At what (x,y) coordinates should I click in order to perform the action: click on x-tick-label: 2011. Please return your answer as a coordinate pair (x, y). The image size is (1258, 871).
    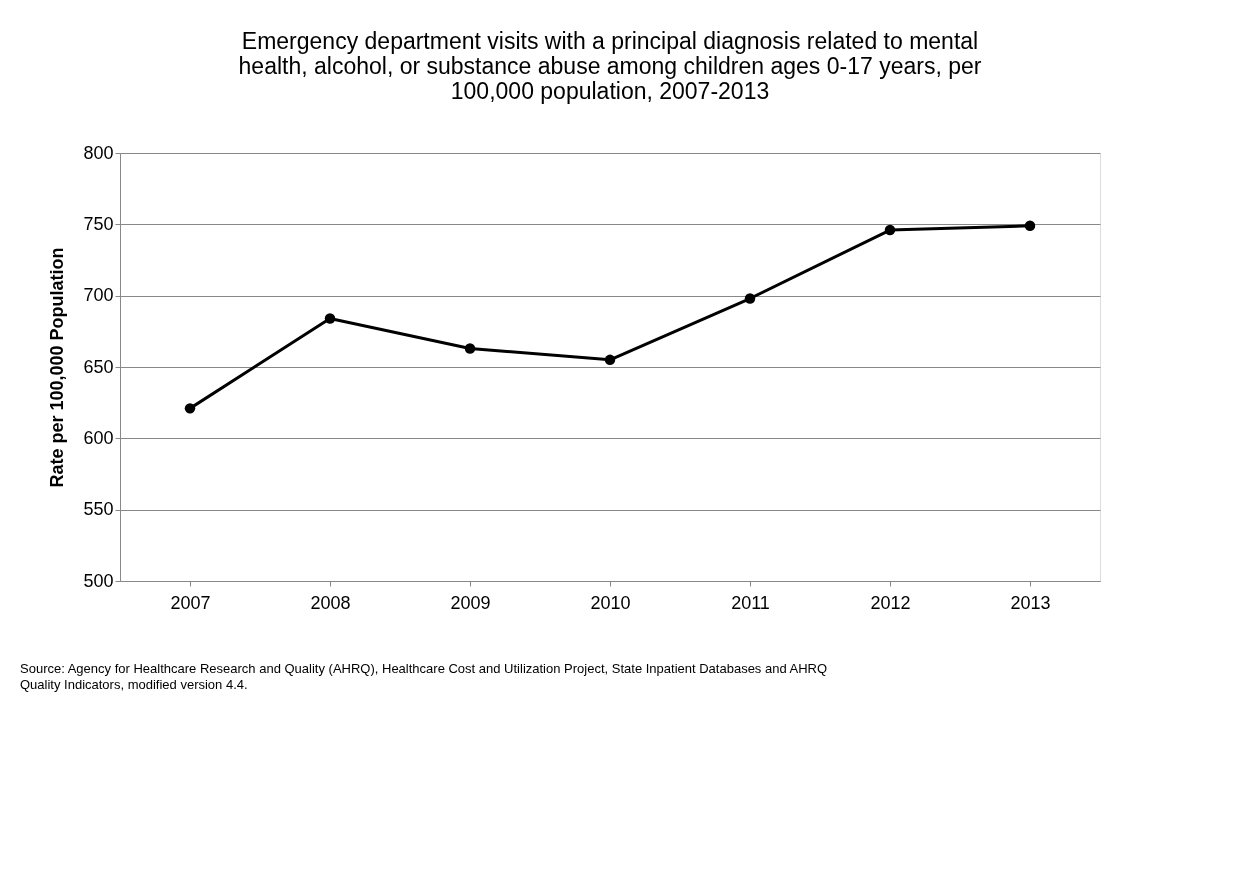
    Looking at the image, I should click on (750, 602).